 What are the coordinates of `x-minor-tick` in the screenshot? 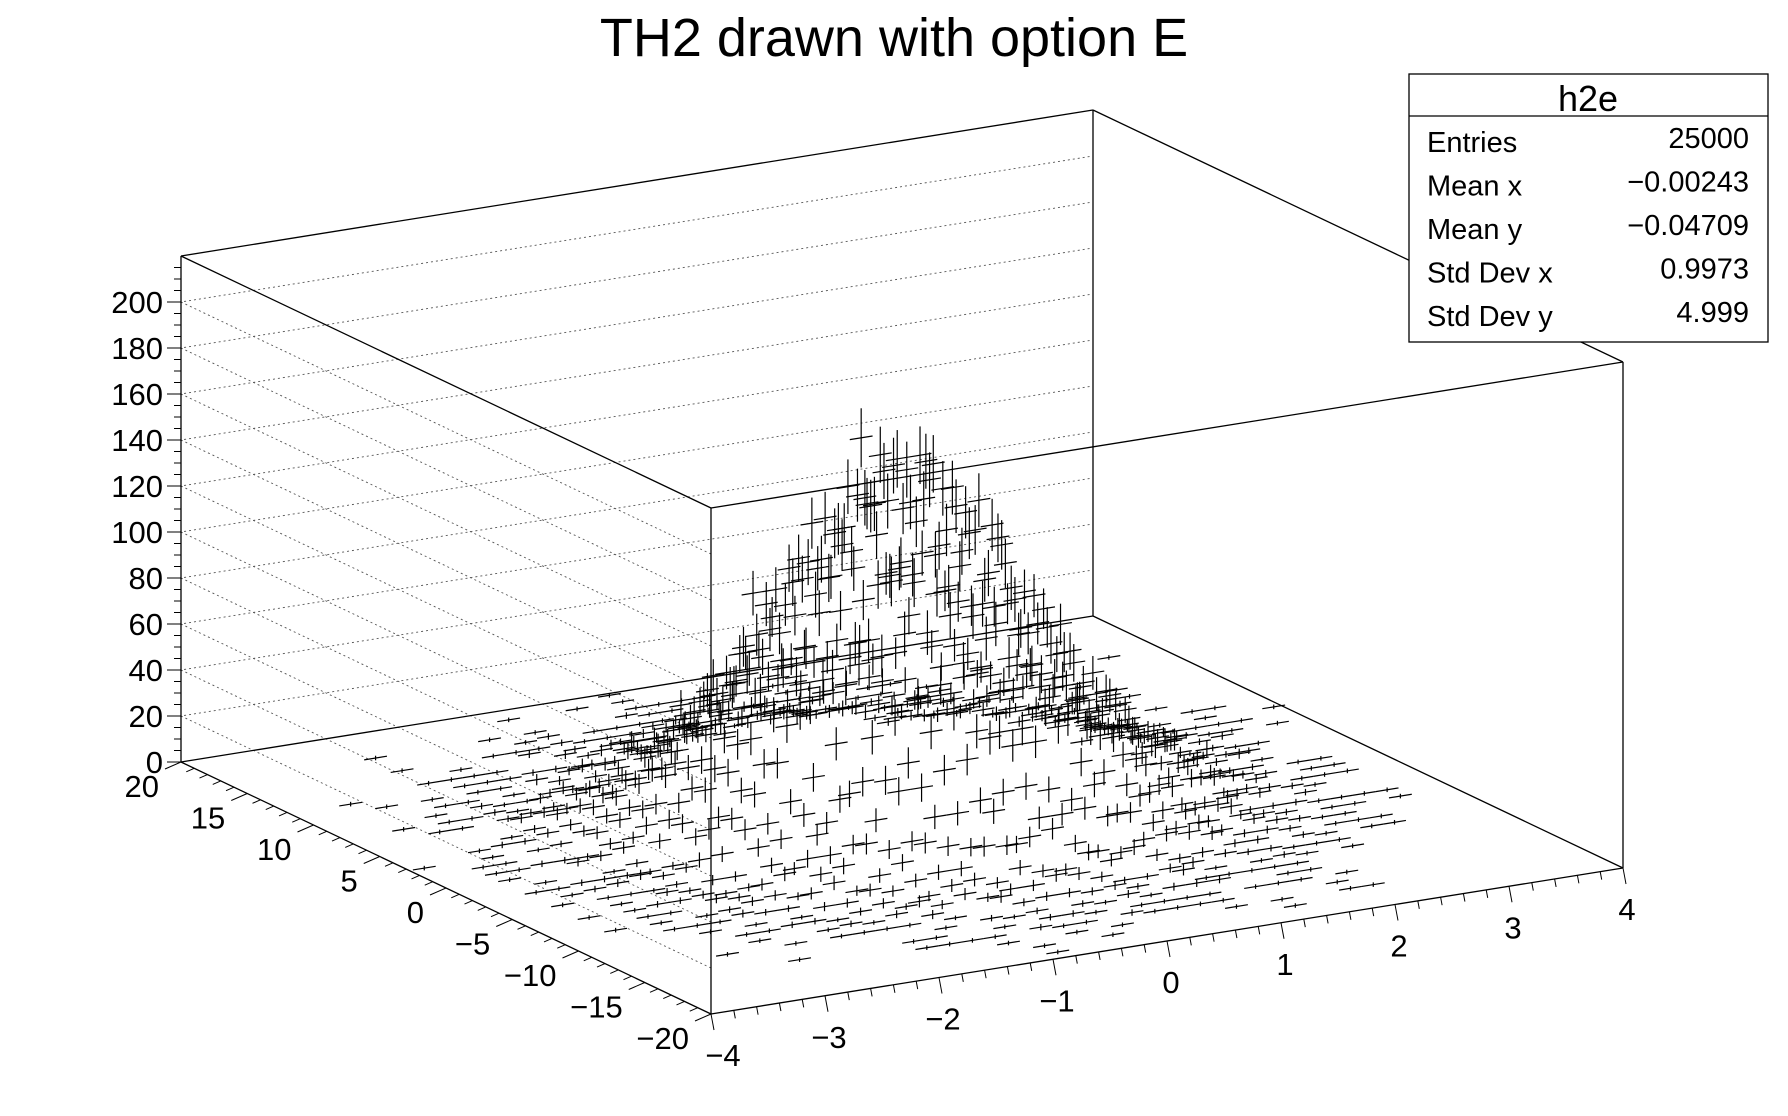 It's located at (1190, 941).